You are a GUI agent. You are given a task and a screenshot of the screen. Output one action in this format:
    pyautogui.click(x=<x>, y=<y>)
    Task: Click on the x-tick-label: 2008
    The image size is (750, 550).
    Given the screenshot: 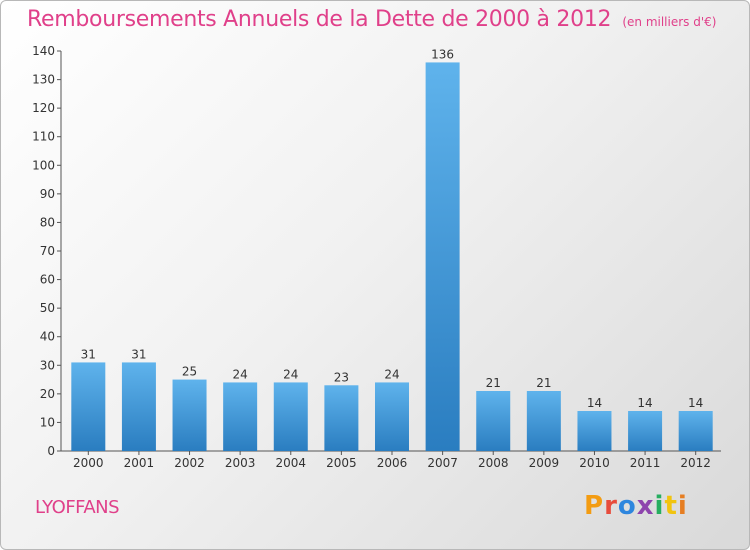 What is the action you would take?
    pyautogui.click(x=493, y=463)
    